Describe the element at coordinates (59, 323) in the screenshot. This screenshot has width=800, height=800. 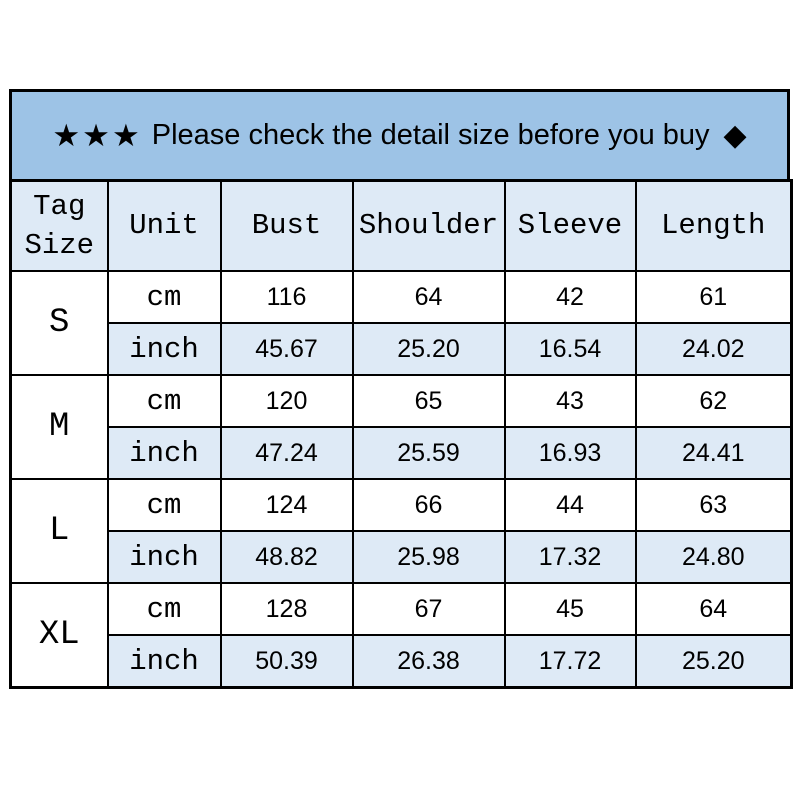
I see `size-cell-s: S` at that location.